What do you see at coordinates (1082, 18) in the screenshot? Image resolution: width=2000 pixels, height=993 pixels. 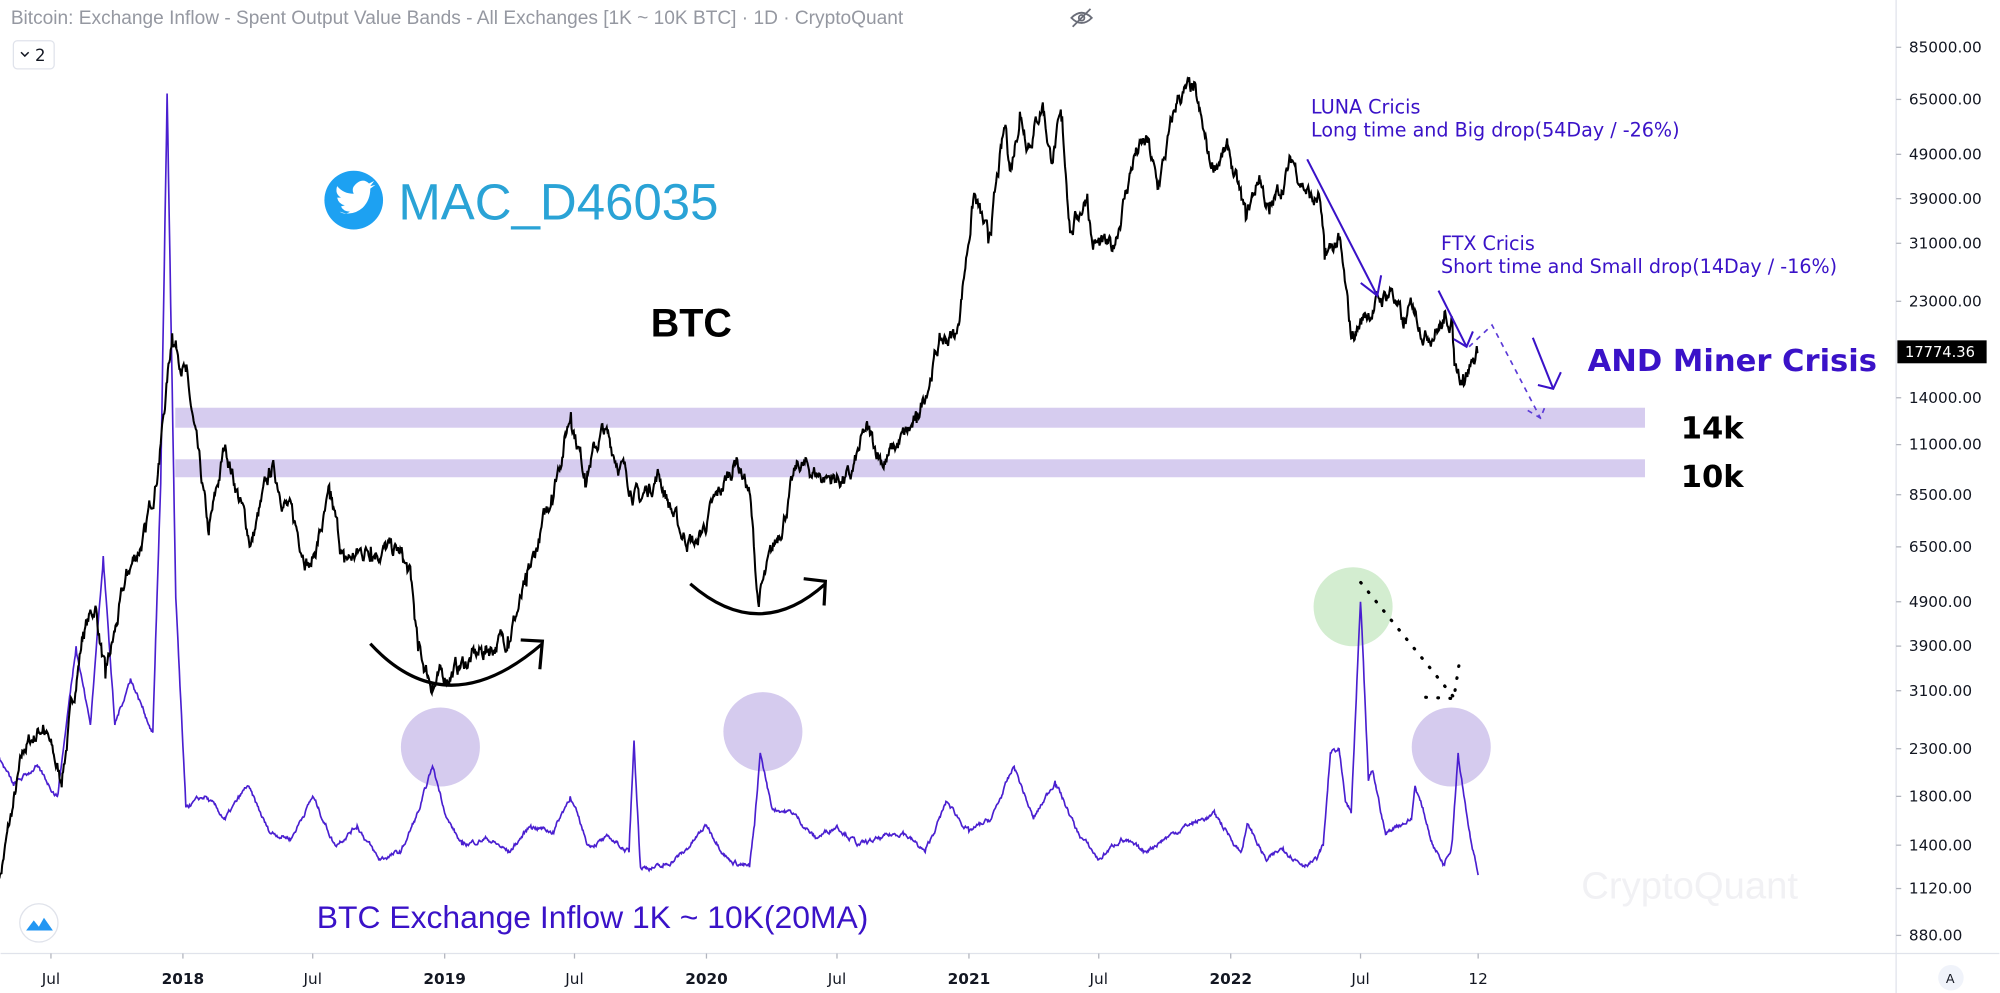 I see `eye-slash-icon` at bounding box center [1082, 18].